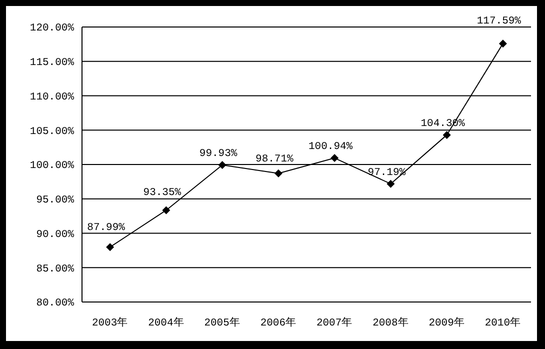 This screenshot has height=349, width=545. What do you see at coordinates (52, 166) in the screenshot?
I see `y-tick-label: 100.00%` at bounding box center [52, 166].